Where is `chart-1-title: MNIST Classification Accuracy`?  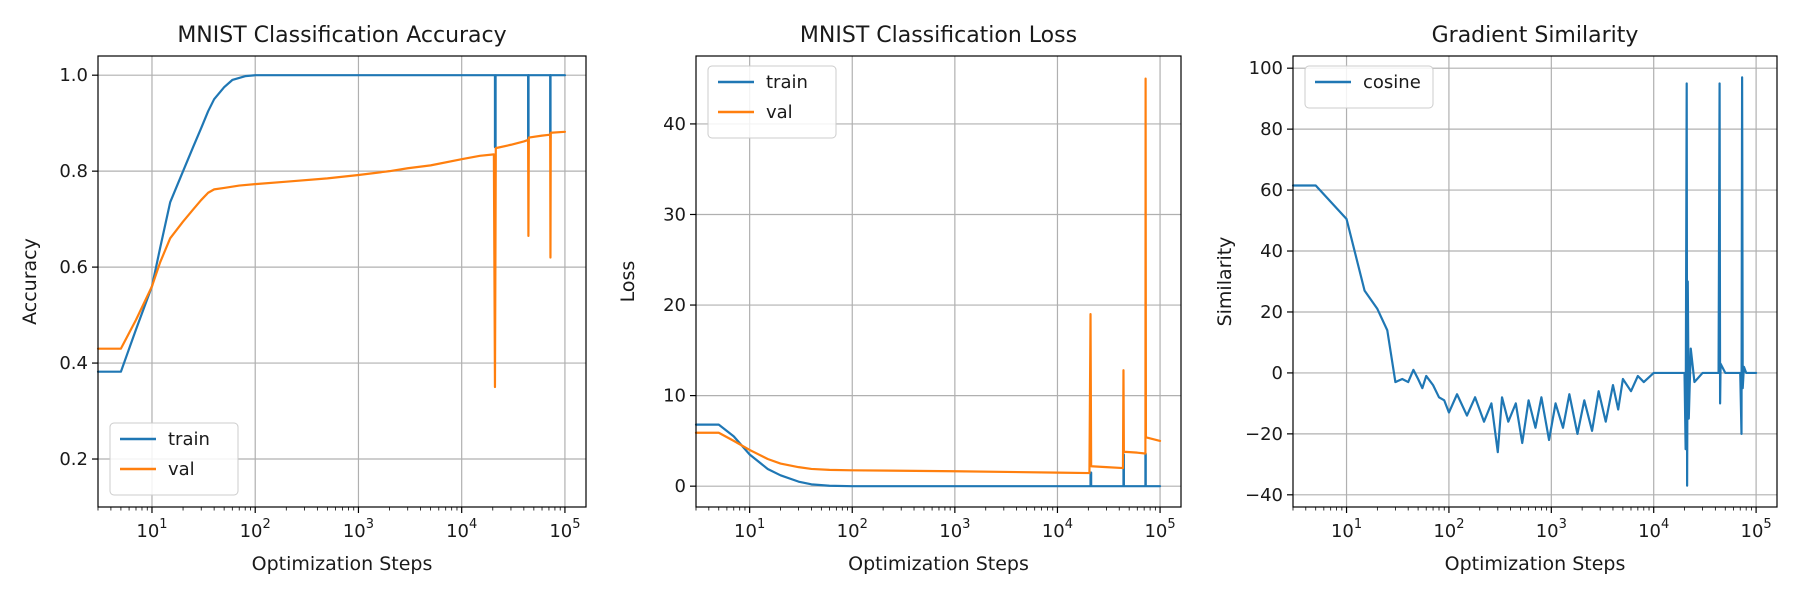 chart-1-title: MNIST Classification Accuracy is located at coordinates (341, 35).